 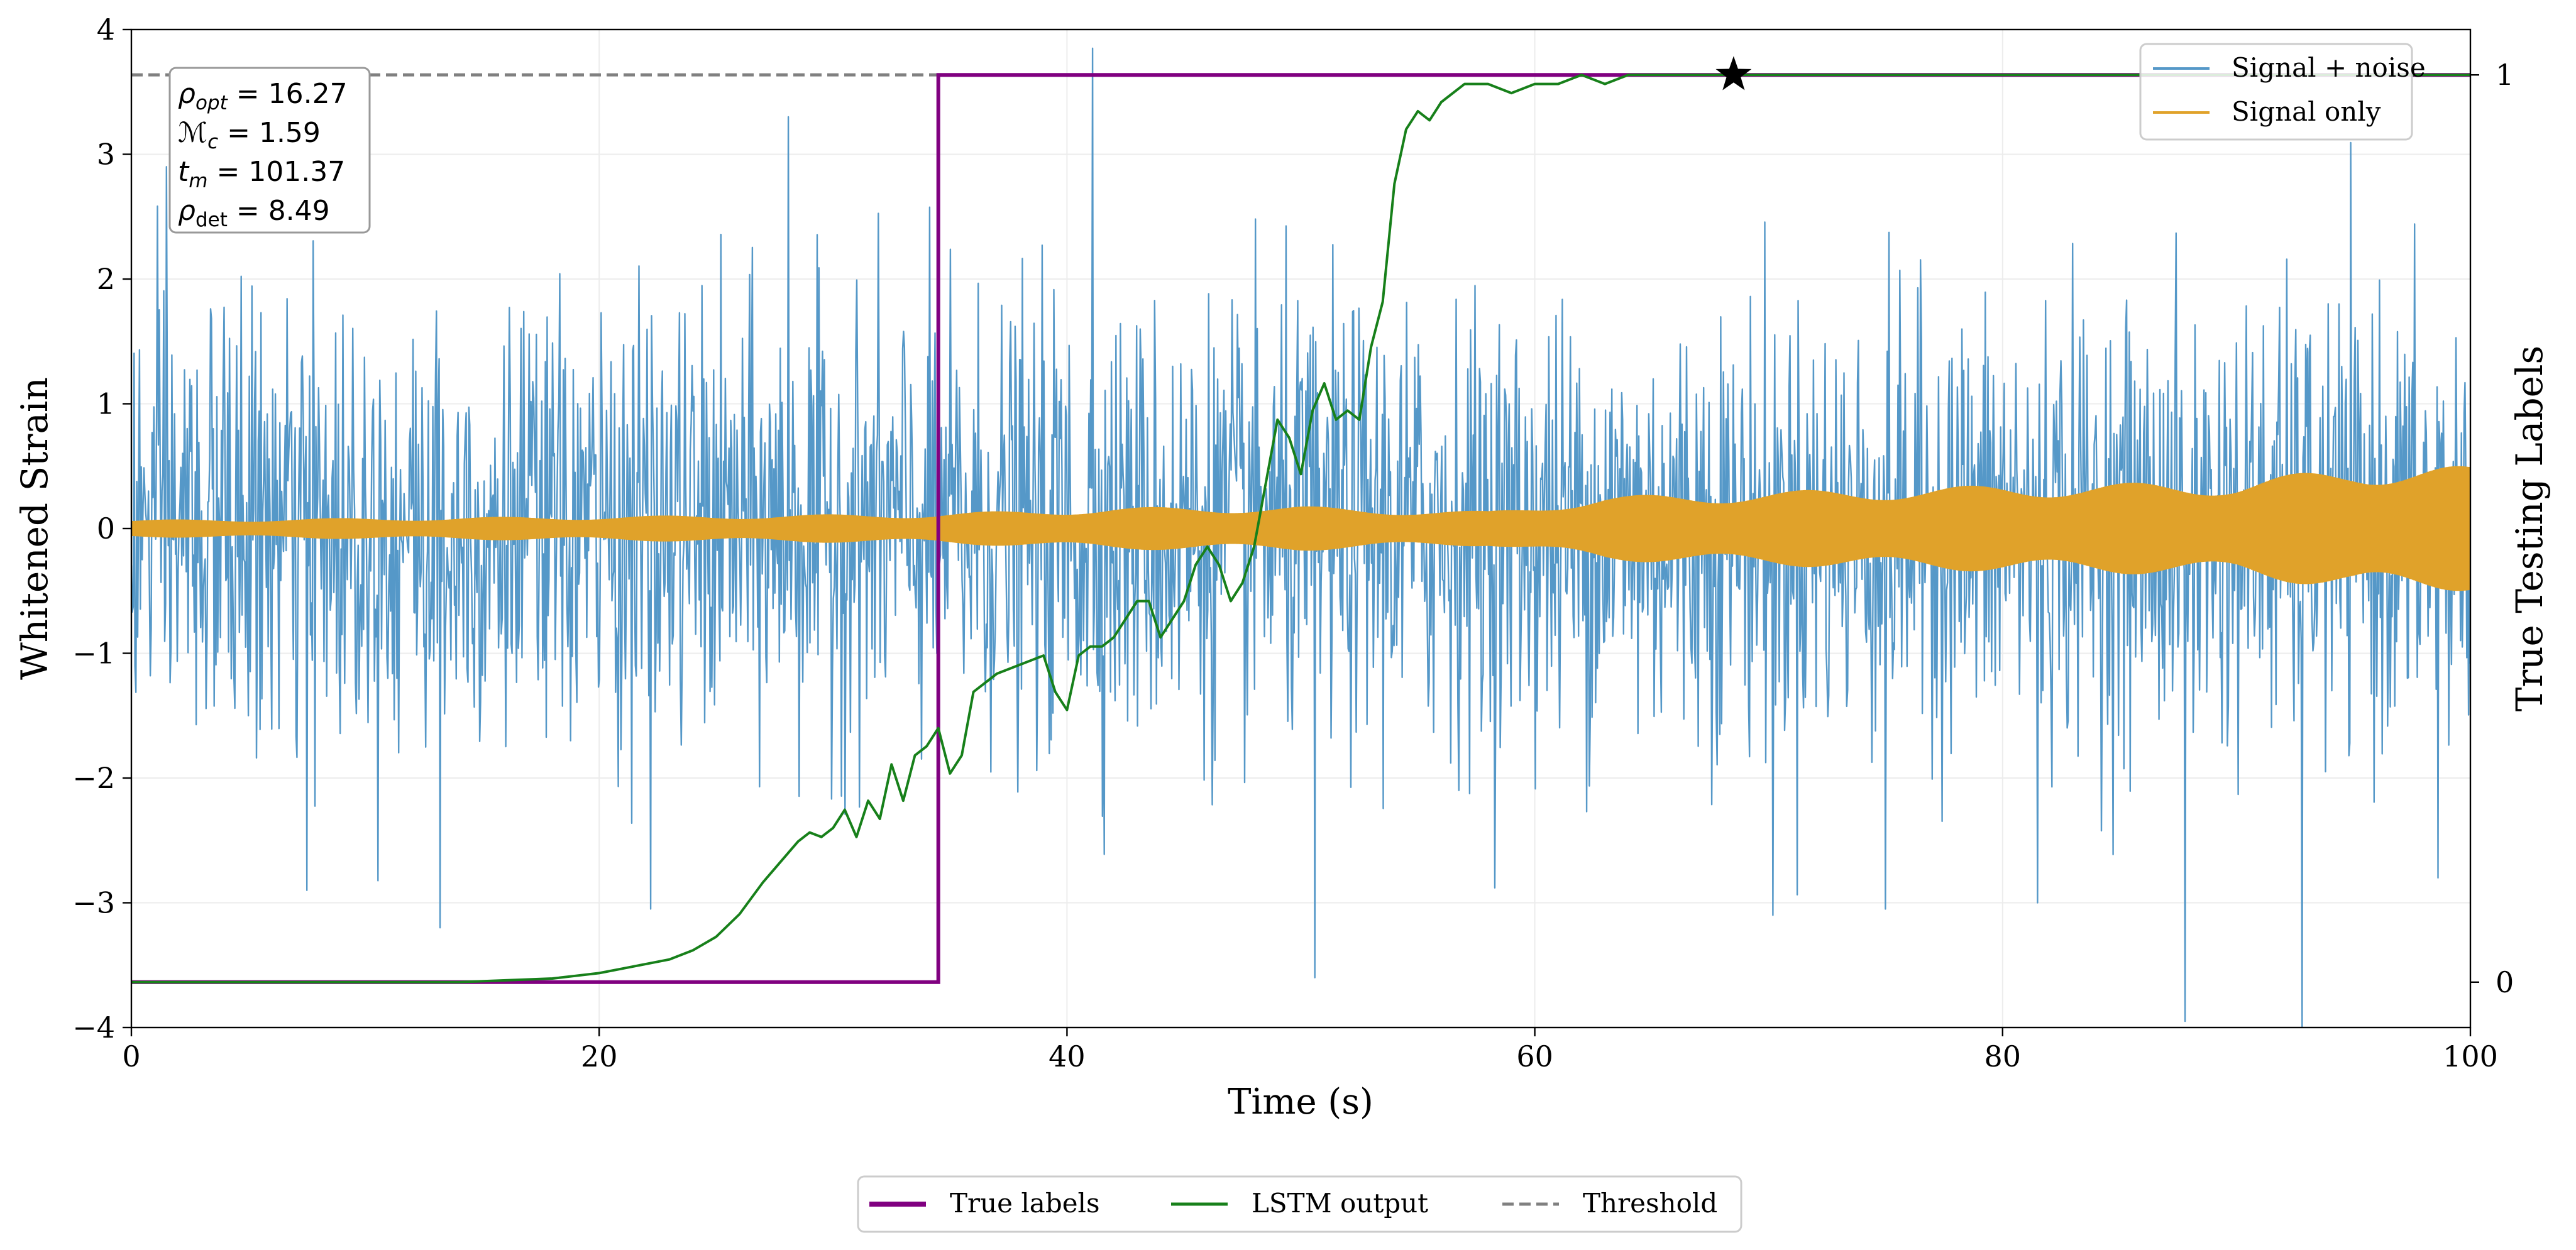 I want to click on x-tick-label: 100, so click(x=2470, y=1056).